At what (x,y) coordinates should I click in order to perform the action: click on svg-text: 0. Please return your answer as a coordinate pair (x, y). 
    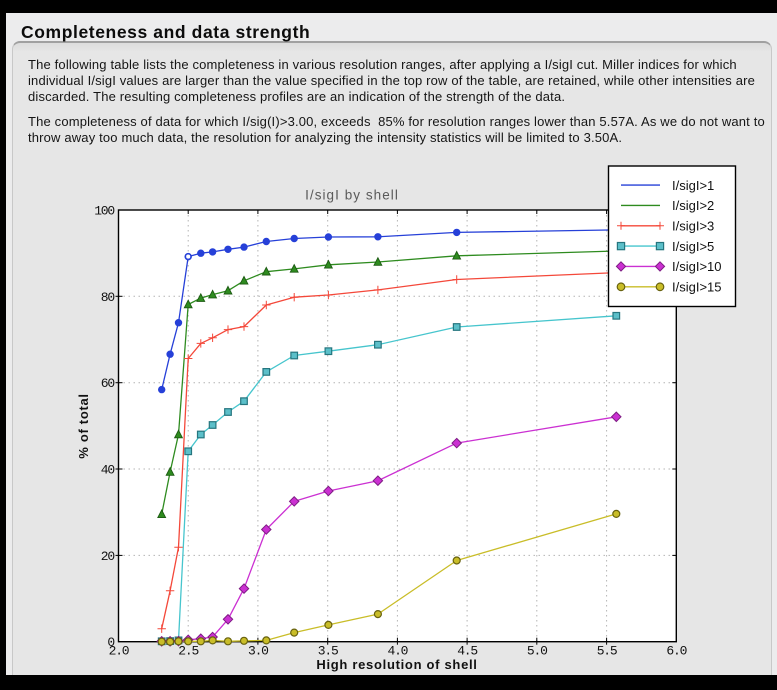
    Looking at the image, I should click on (110, 642).